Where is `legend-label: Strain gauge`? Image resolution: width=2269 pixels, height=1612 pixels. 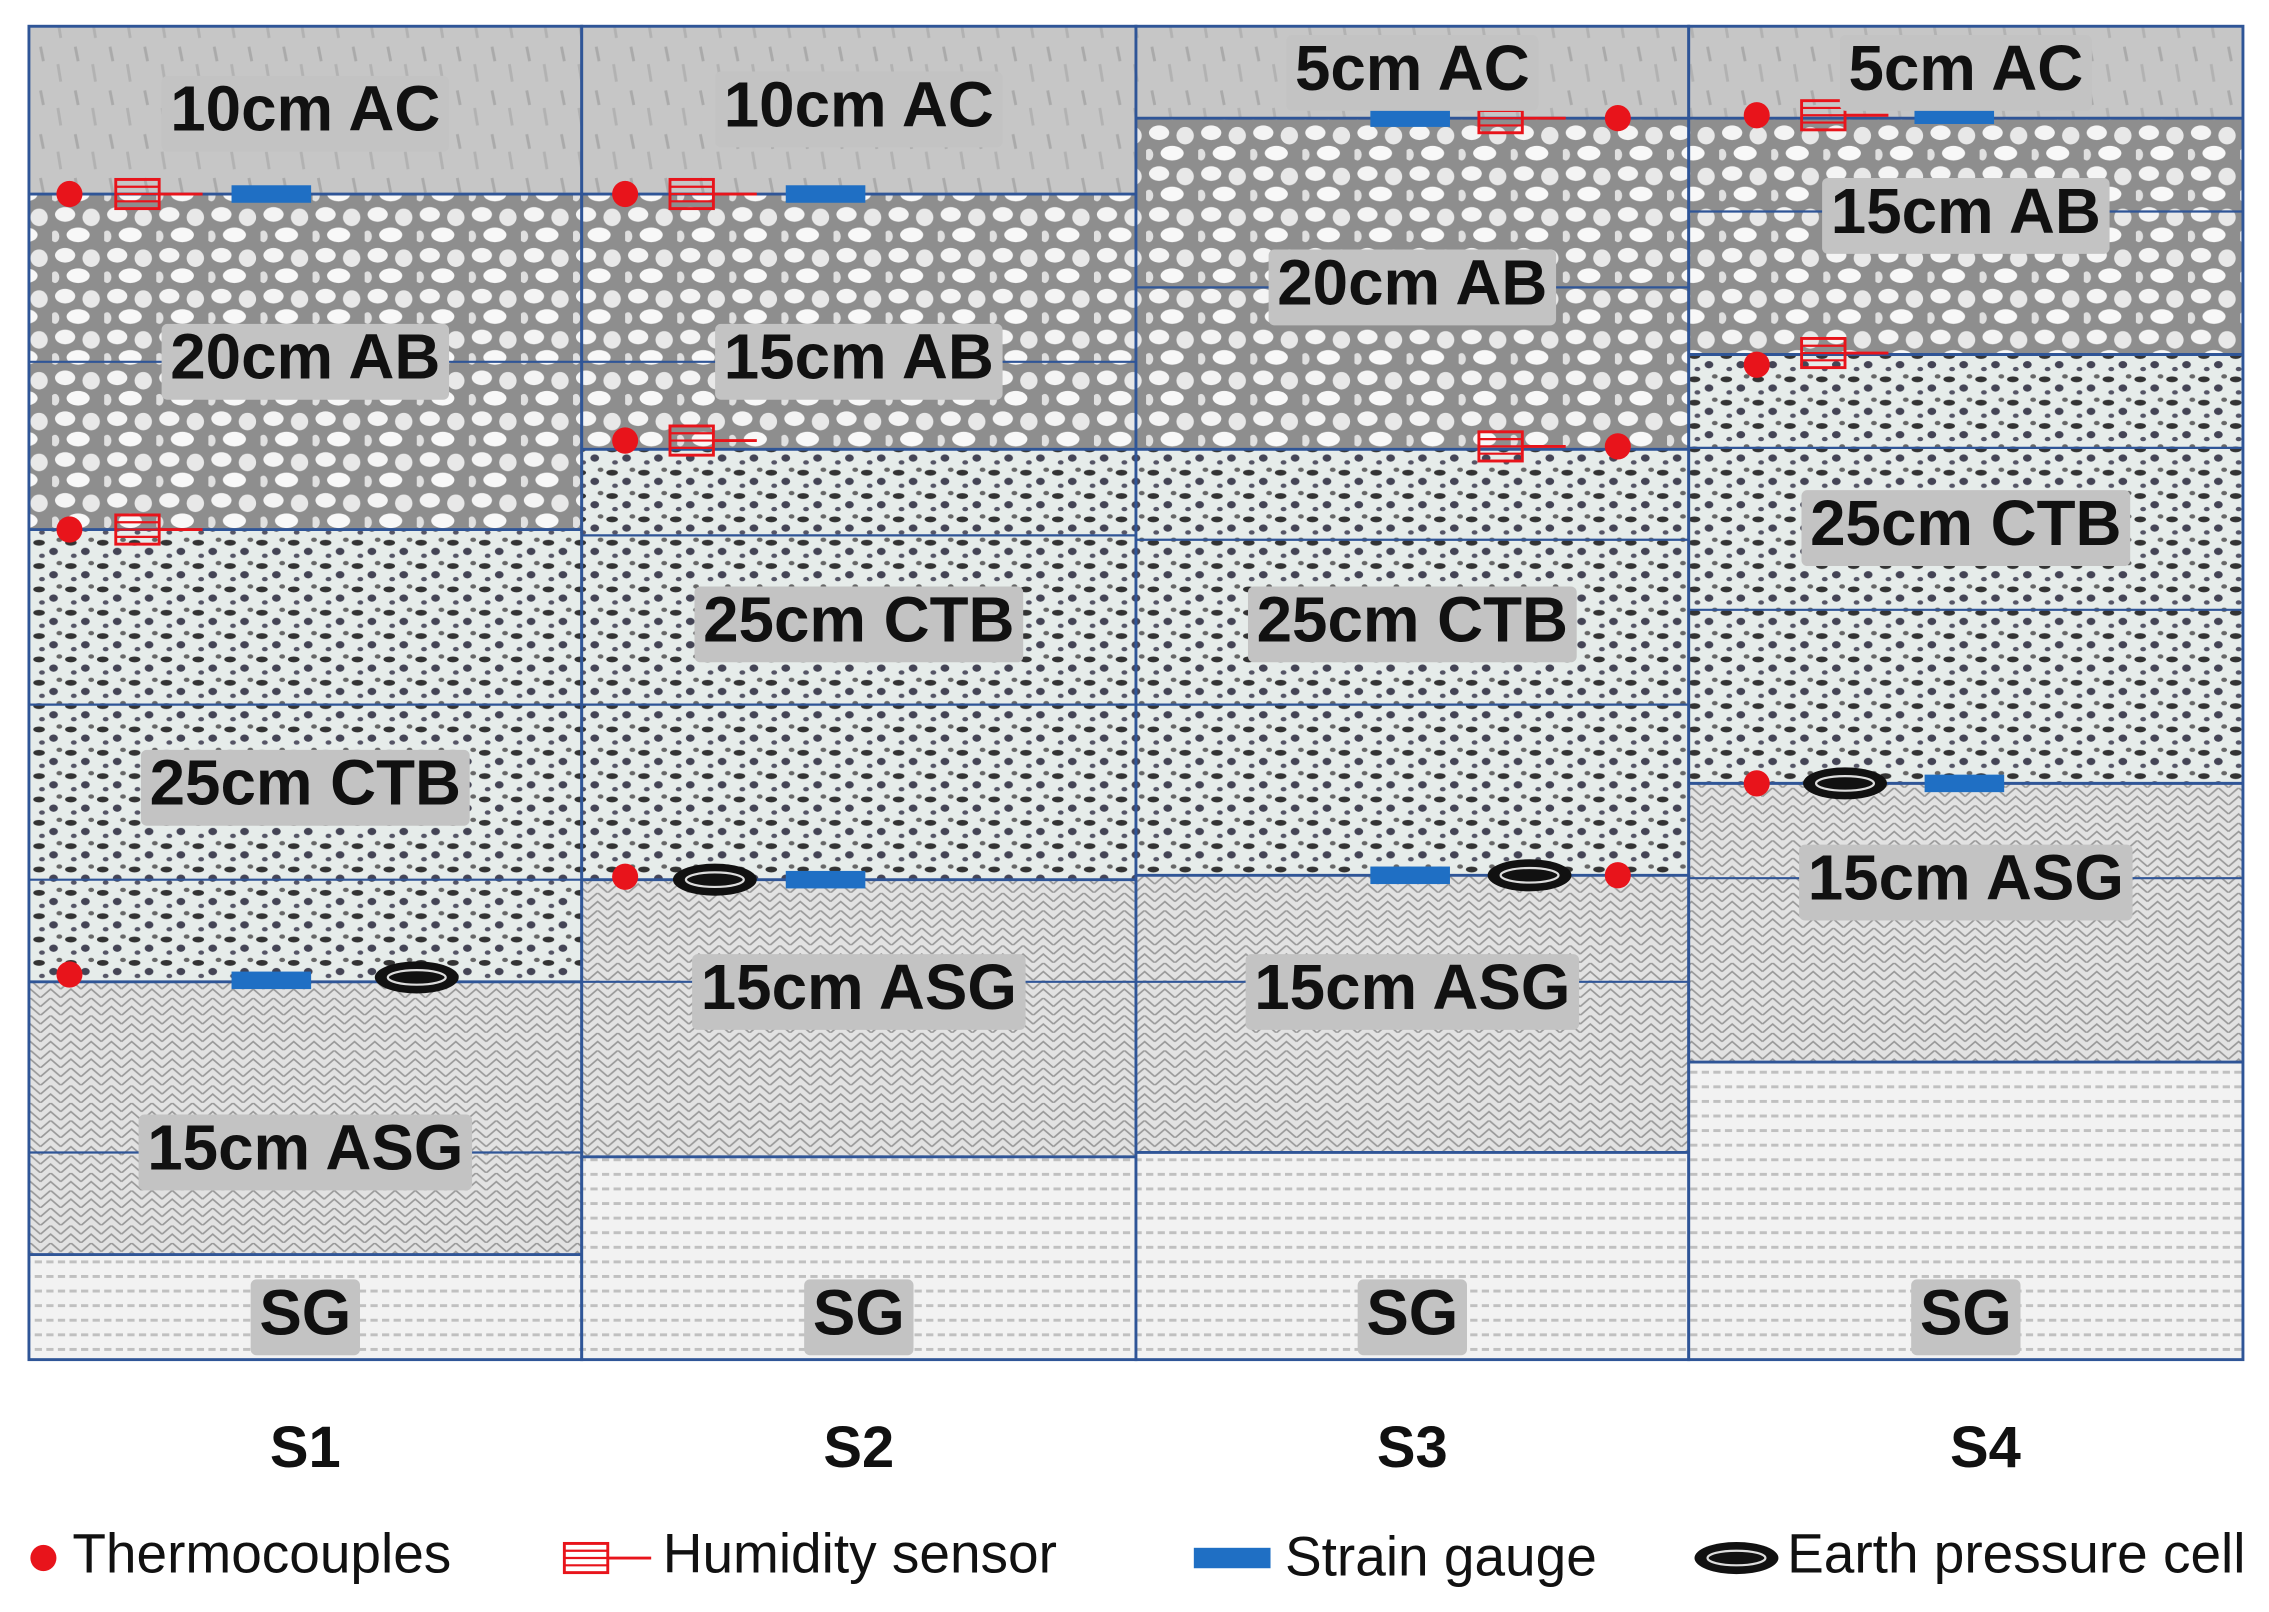
legend-label: Strain gauge is located at coordinates (1441, 1556).